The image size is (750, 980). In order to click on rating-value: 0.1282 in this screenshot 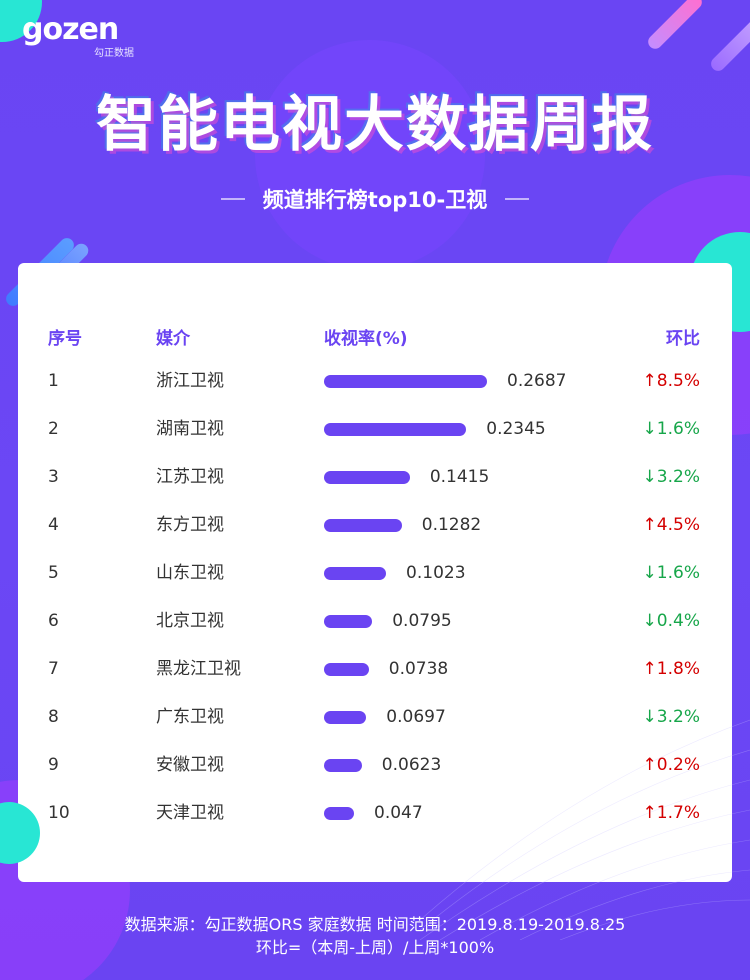, I will do `click(451, 525)`.